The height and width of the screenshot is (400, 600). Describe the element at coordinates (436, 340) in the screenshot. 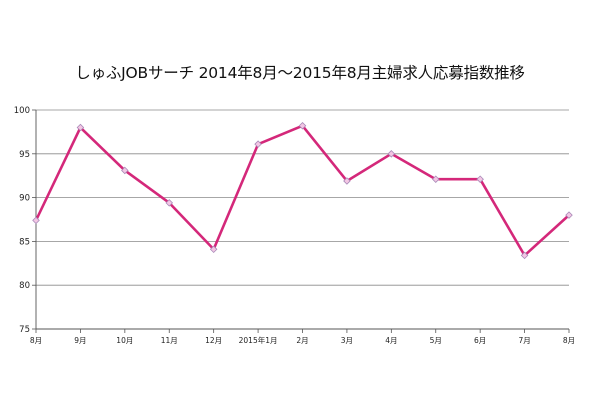

I see `x-tick-label: 5月` at that location.